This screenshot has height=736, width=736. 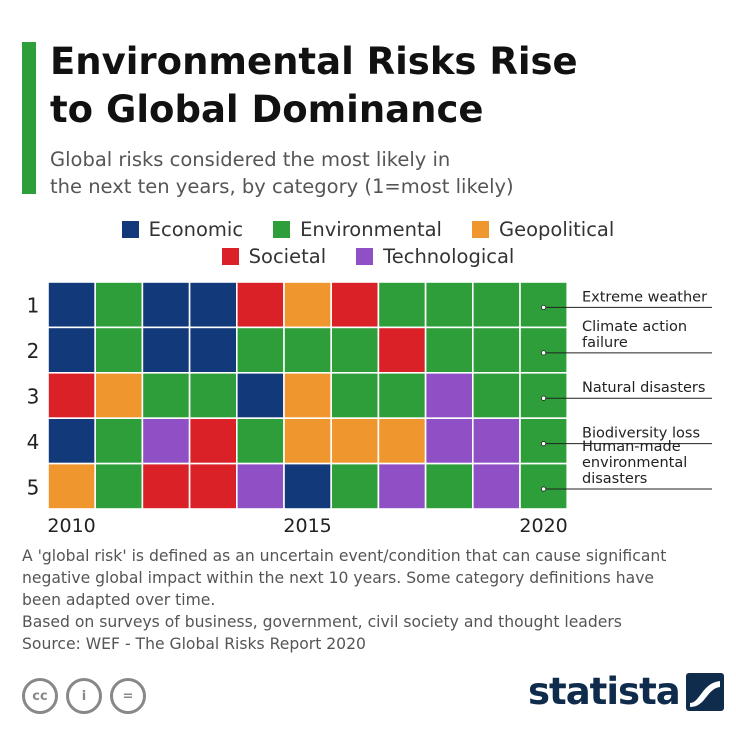 I want to click on legend-label-societal: Societal, so click(x=287, y=256).